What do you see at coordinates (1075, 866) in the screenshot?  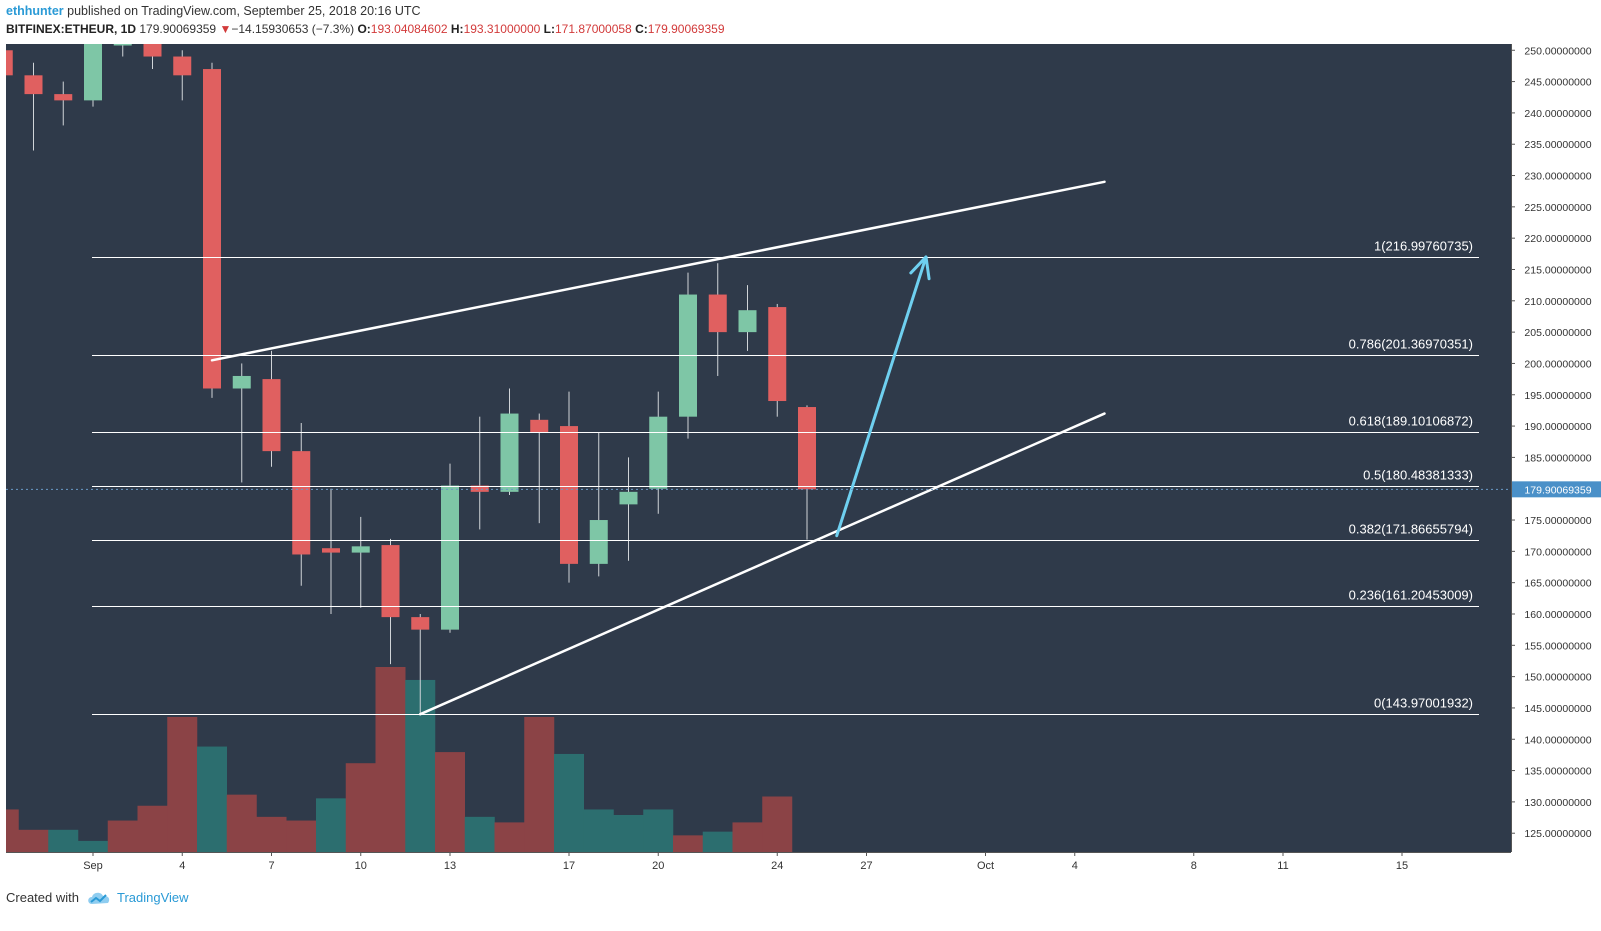 I see `time-tick-label: 4` at bounding box center [1075, 866].